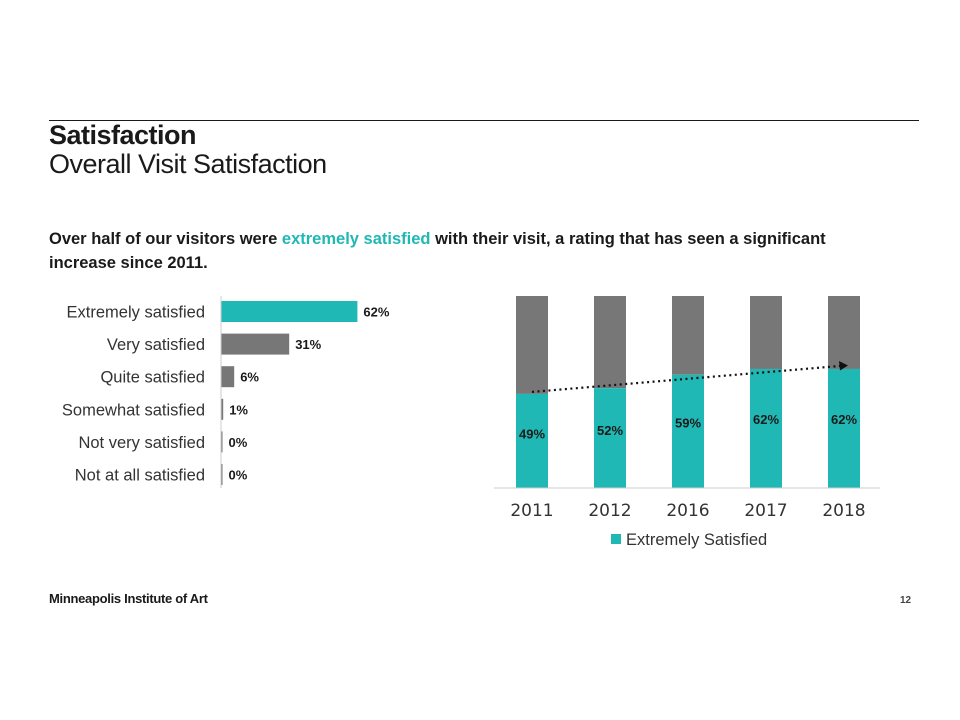  Describe the element at coordinates (484, 120) in the screenshot. I see `title-rule` at that location.